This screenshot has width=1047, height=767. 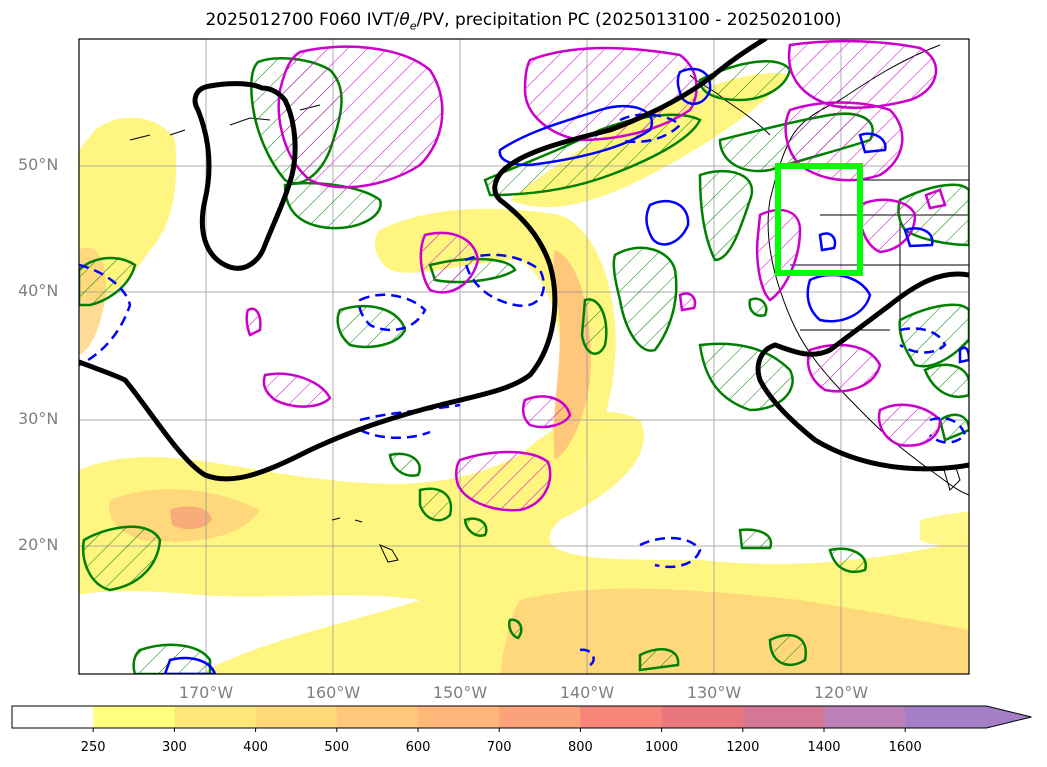 I want to click on colorbar-tick-label: 1000, so click(x=662, y=747).